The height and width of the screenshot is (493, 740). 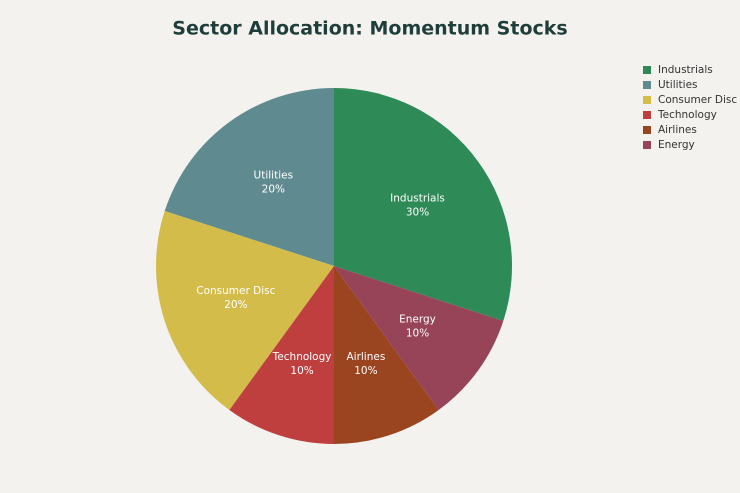 What do you see at coordinates (417, 198) in the screenshot?
I see `slice-label: Industrials` at bounding box center [417, 198].